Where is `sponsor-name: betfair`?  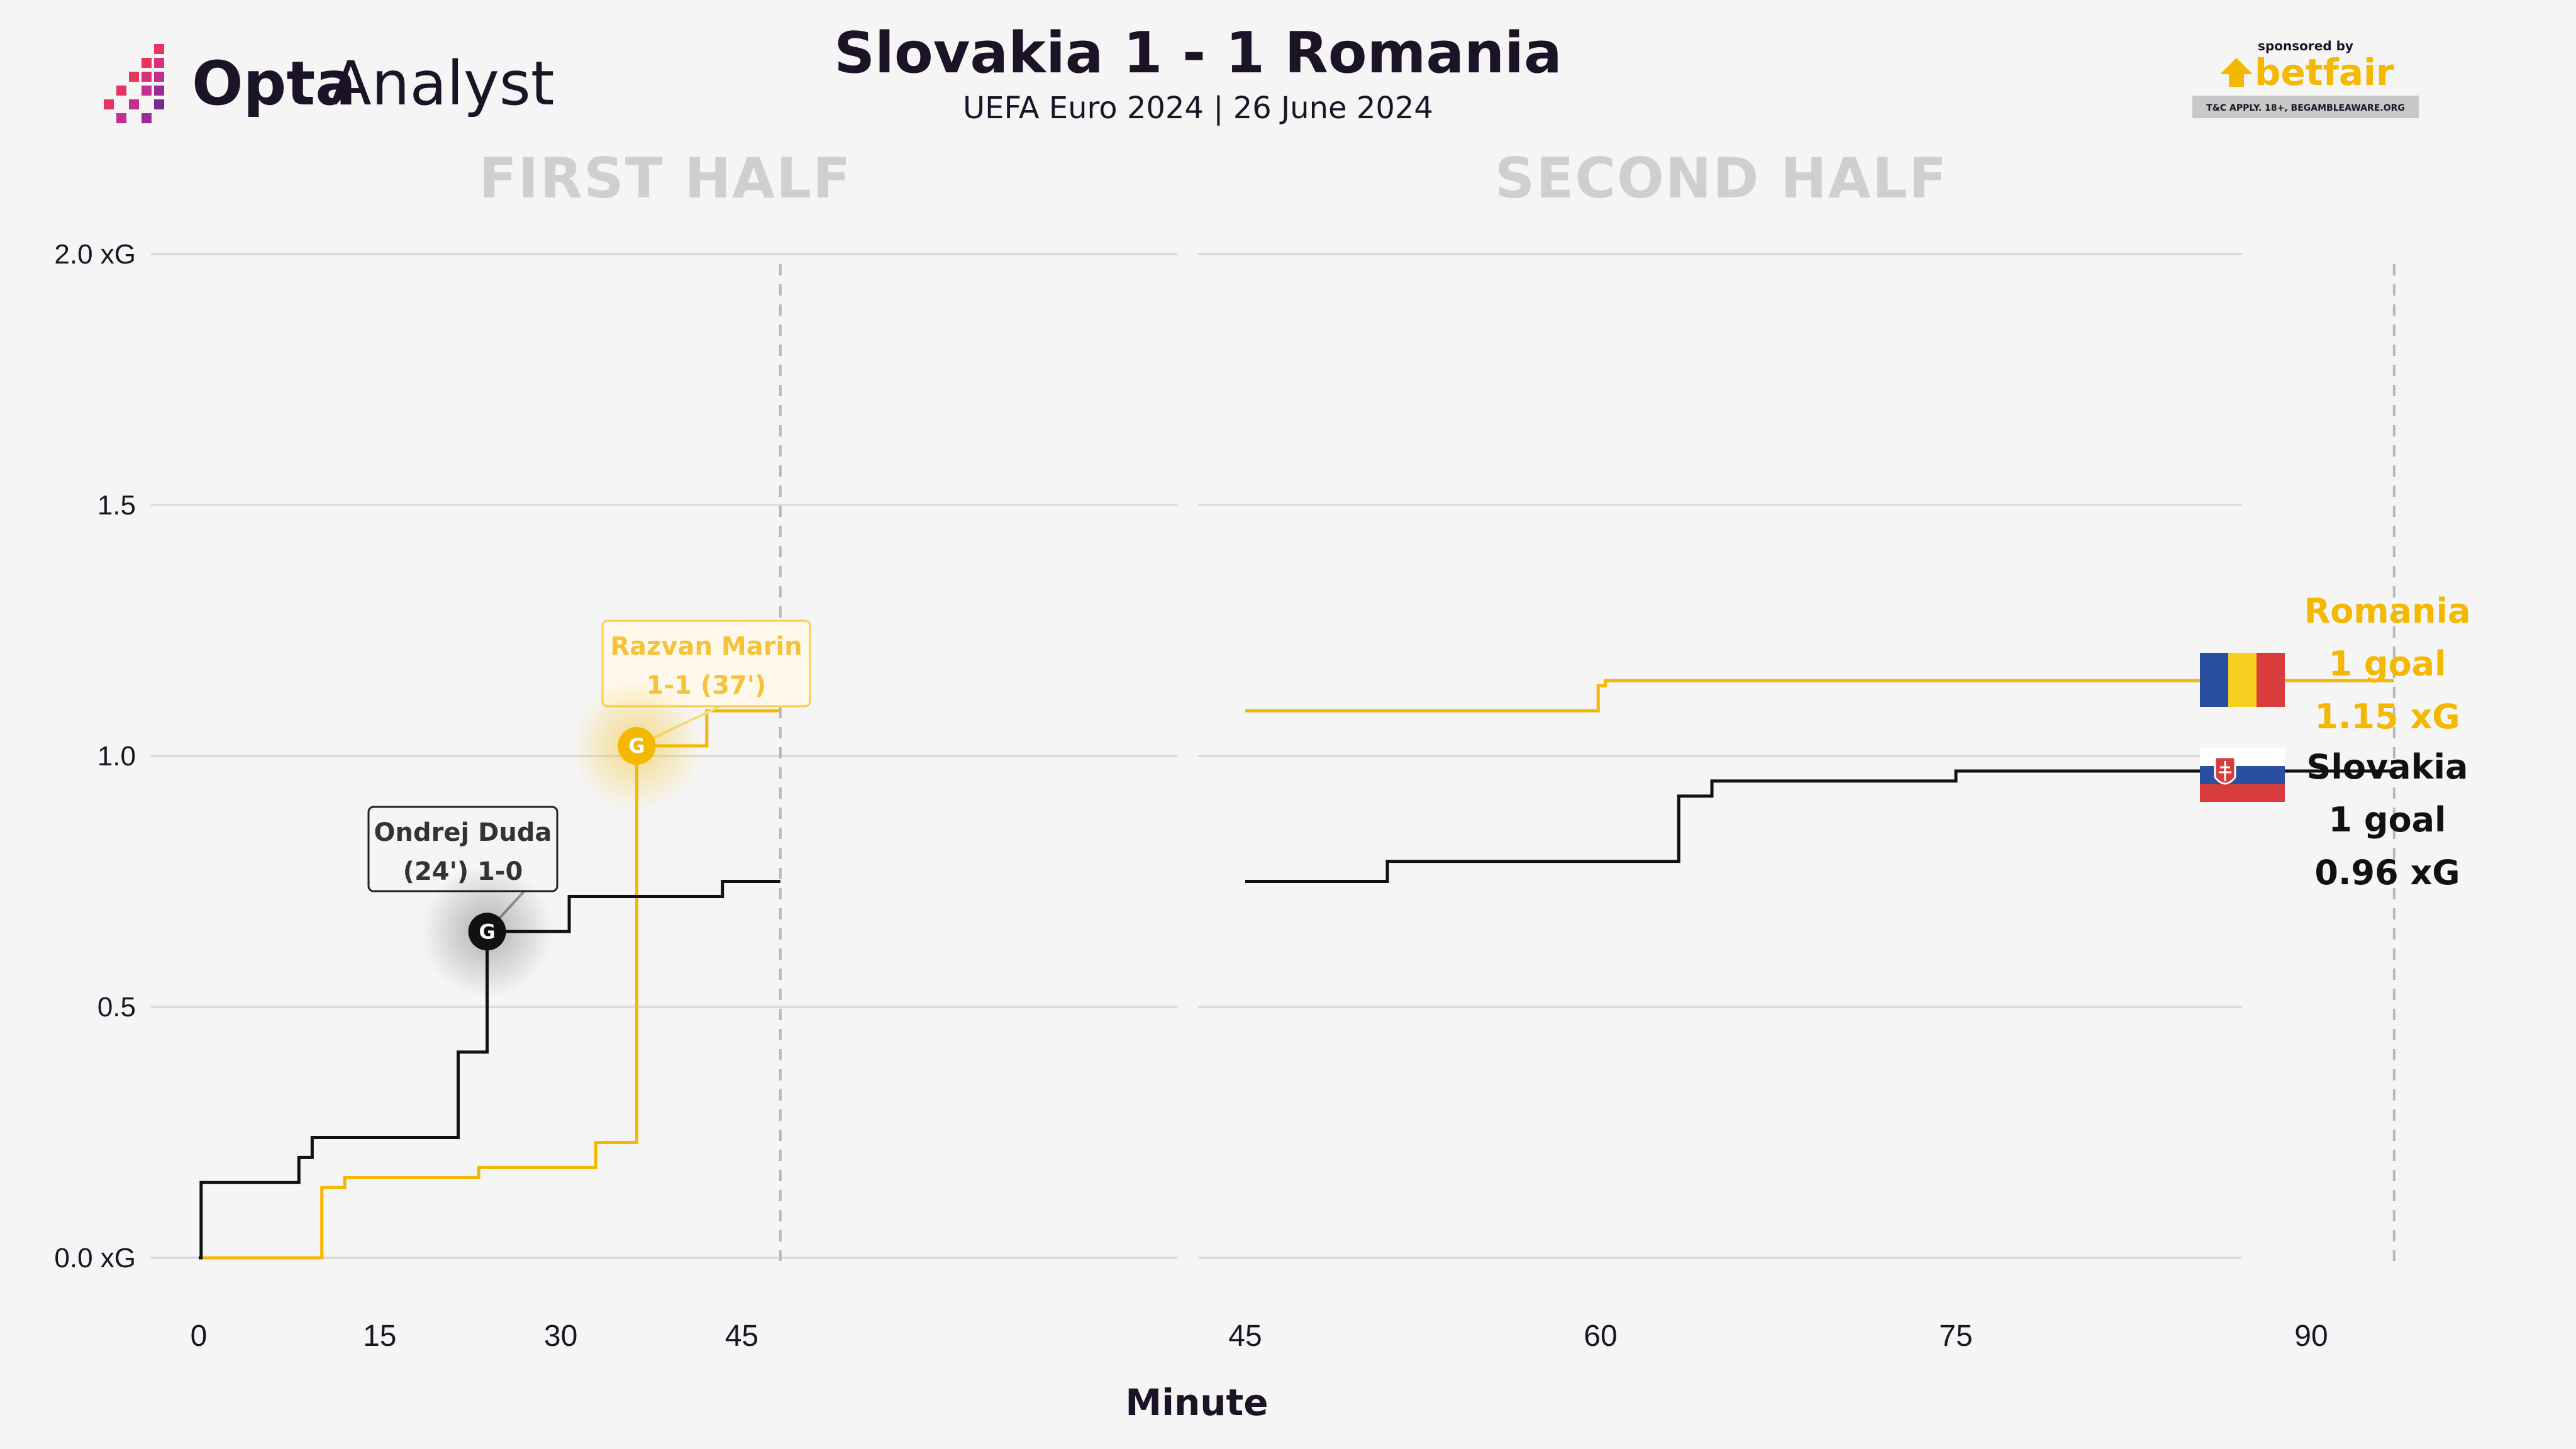
sponsor-name: betfair is located at coordinates (2324, 72).